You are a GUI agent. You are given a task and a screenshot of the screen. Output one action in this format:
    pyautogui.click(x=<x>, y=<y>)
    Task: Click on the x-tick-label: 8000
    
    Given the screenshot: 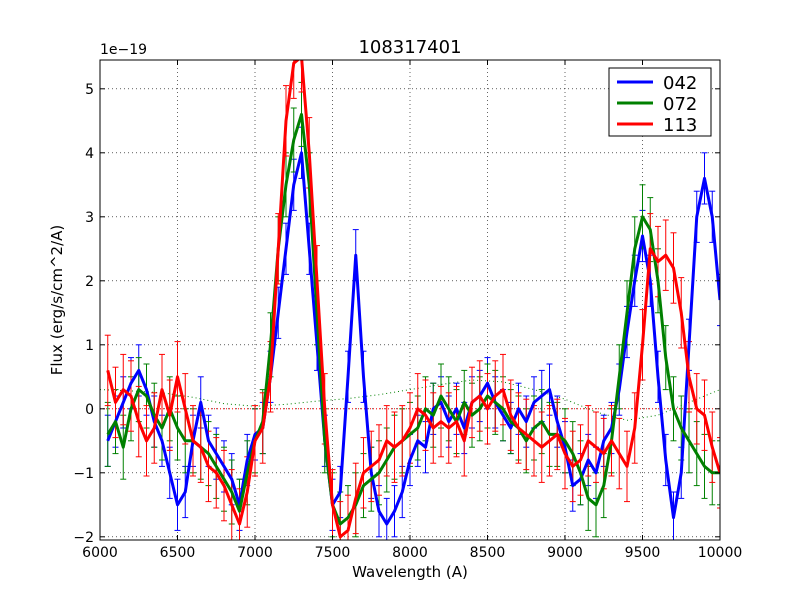 What is the action you would take?
    pyautogui.click(x=410, y=553)
    